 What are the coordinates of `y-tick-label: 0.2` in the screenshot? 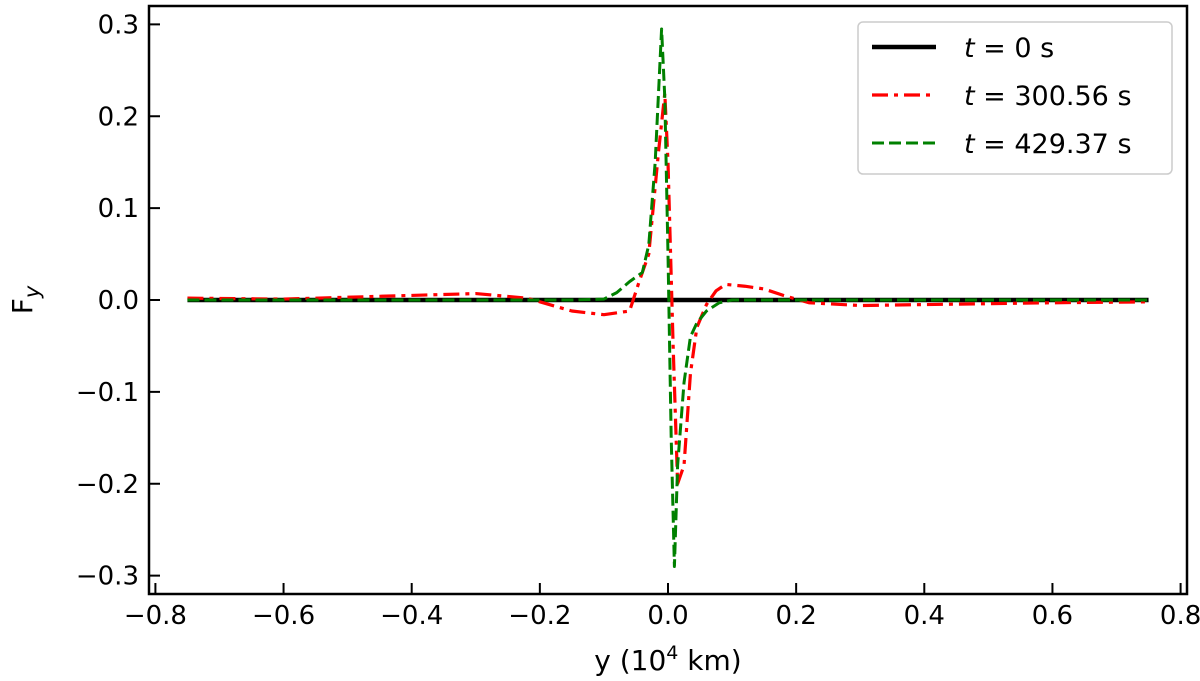 It's located at (118, 117).